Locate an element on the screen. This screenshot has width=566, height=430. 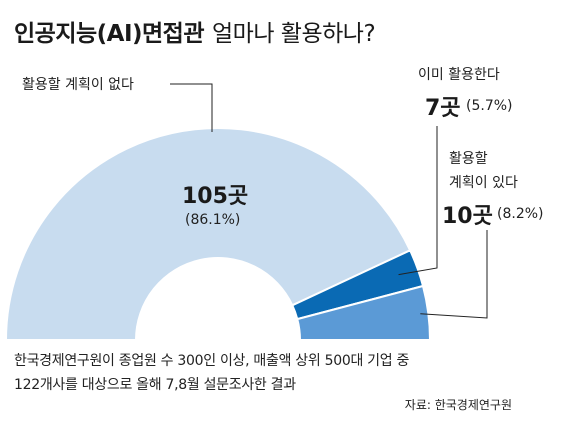
plan-to-use-count: 10곳 is located at coordinates (467, 216).